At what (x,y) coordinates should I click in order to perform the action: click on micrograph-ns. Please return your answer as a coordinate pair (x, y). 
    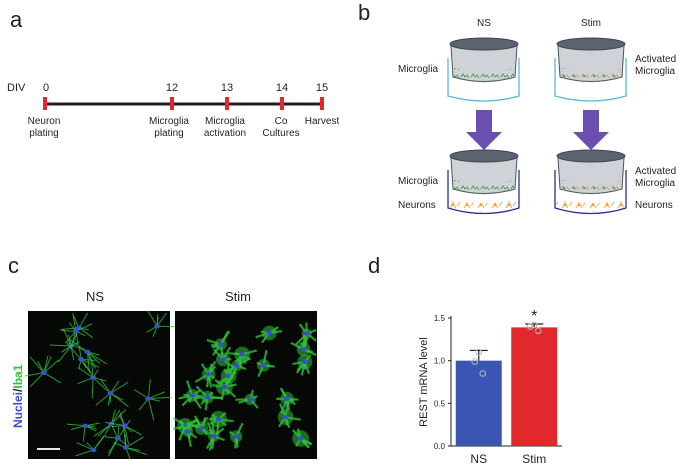
    Looking at the image, I should click on (99, 385).